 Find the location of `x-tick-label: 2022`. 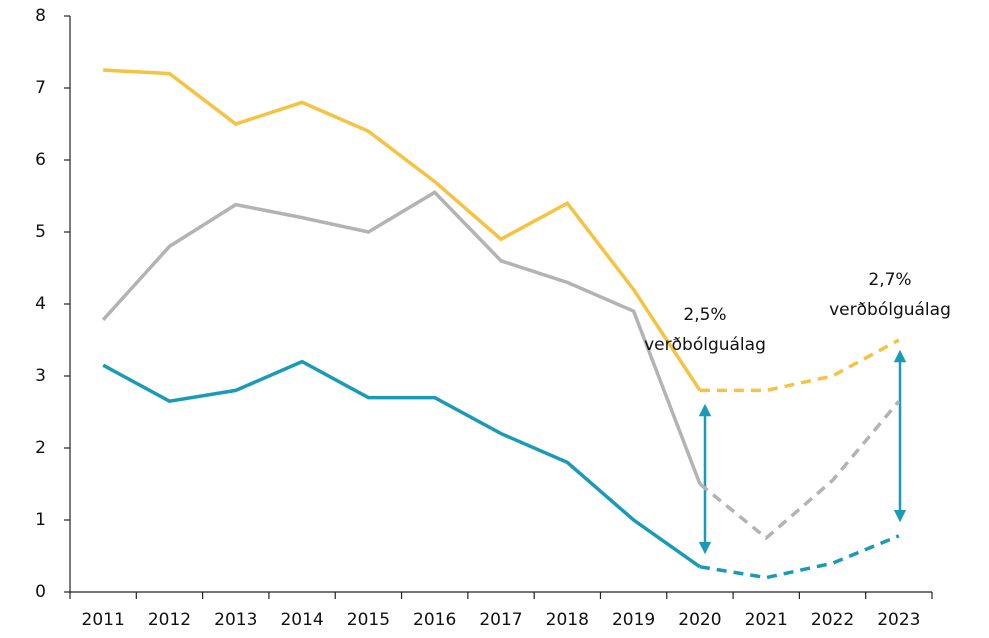

x-tick-label: 2022 is located at coordinates (832, 620).